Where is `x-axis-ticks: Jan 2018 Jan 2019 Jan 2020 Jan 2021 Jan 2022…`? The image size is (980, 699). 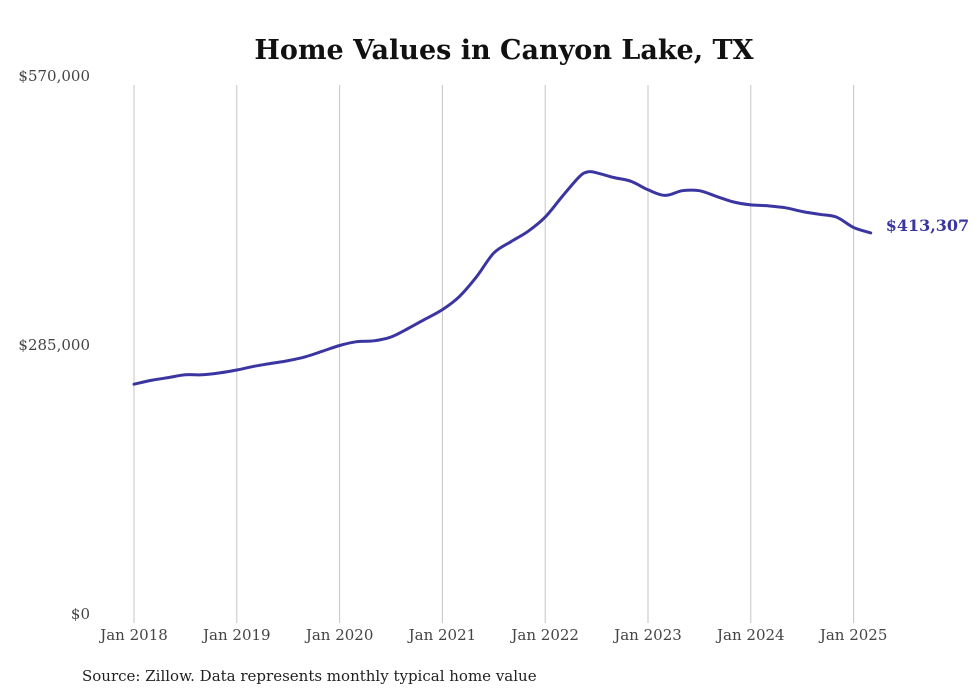 x-axis-ticks: Jan 2018 Jan 2019 Jan 2020 Jan 2021 Jan 2022… is located at coordinates (492, 635).